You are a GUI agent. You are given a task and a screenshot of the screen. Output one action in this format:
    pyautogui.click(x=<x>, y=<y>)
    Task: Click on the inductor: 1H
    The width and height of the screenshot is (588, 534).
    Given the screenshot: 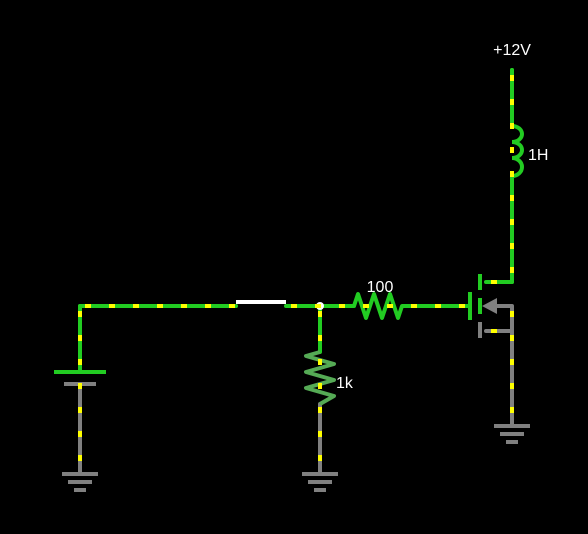 What is the action you would take?
    pyautogui.click(x=529, y=151)
    